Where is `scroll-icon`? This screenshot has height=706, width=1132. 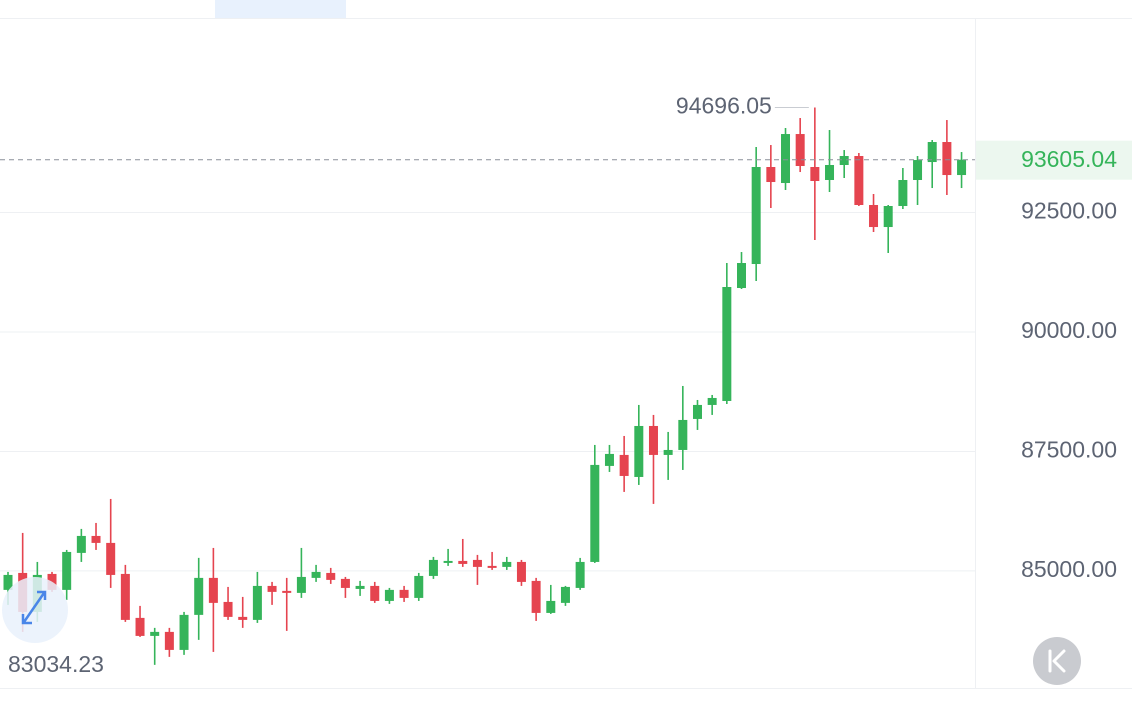
scroll-icon is located at coordinates (1057, 661).